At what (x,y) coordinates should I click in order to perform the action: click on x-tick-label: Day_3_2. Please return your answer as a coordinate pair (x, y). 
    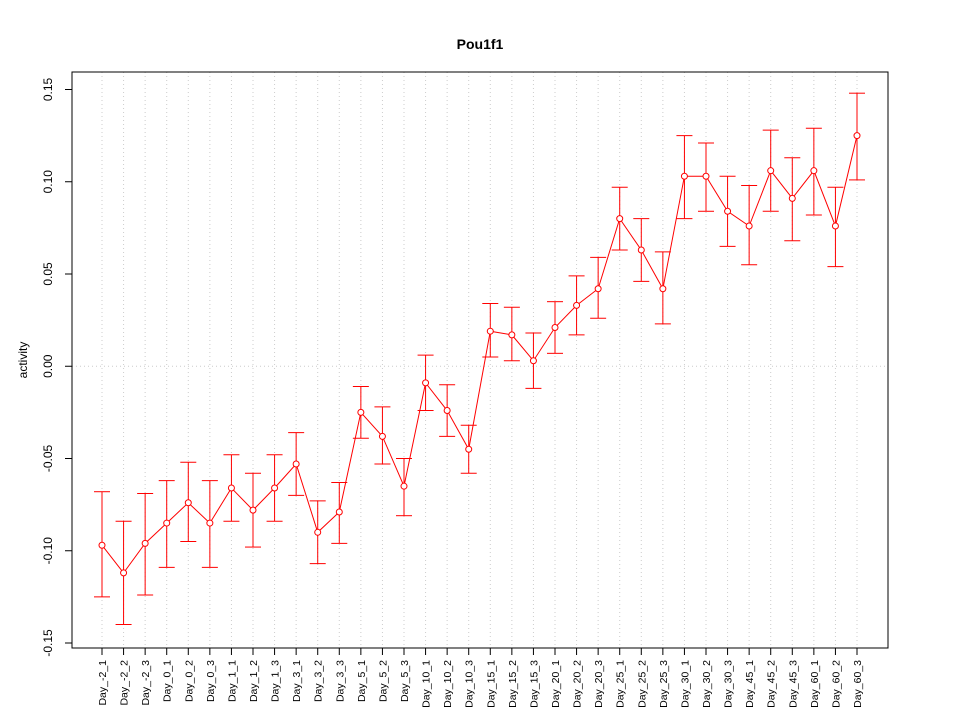
    Looking at the image, I should click on (319, 681).